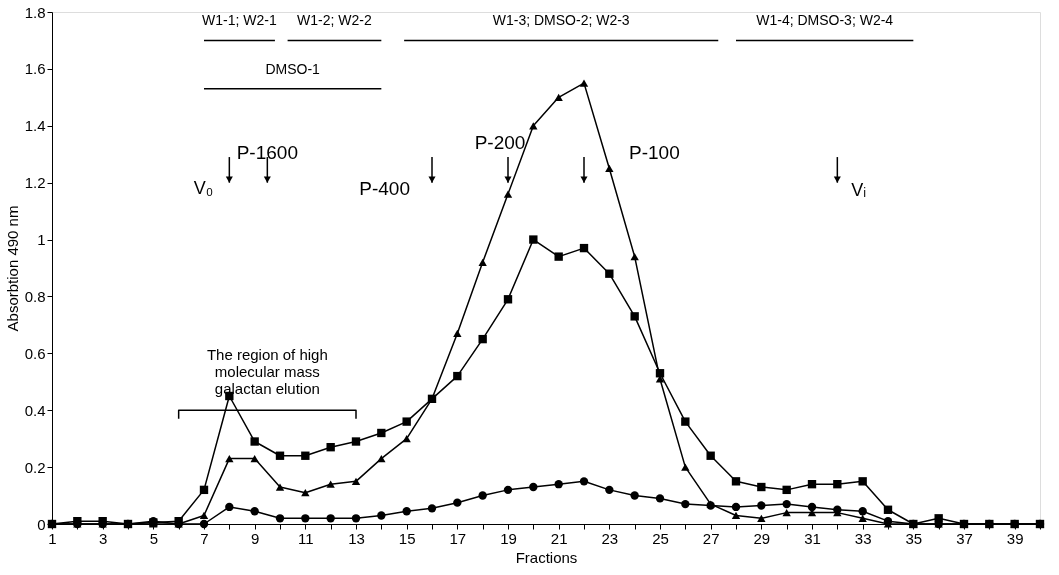 The height and width of the screenshot is (575, 1059). I want to click on x-tick-label: 39, so click(1015, 538).